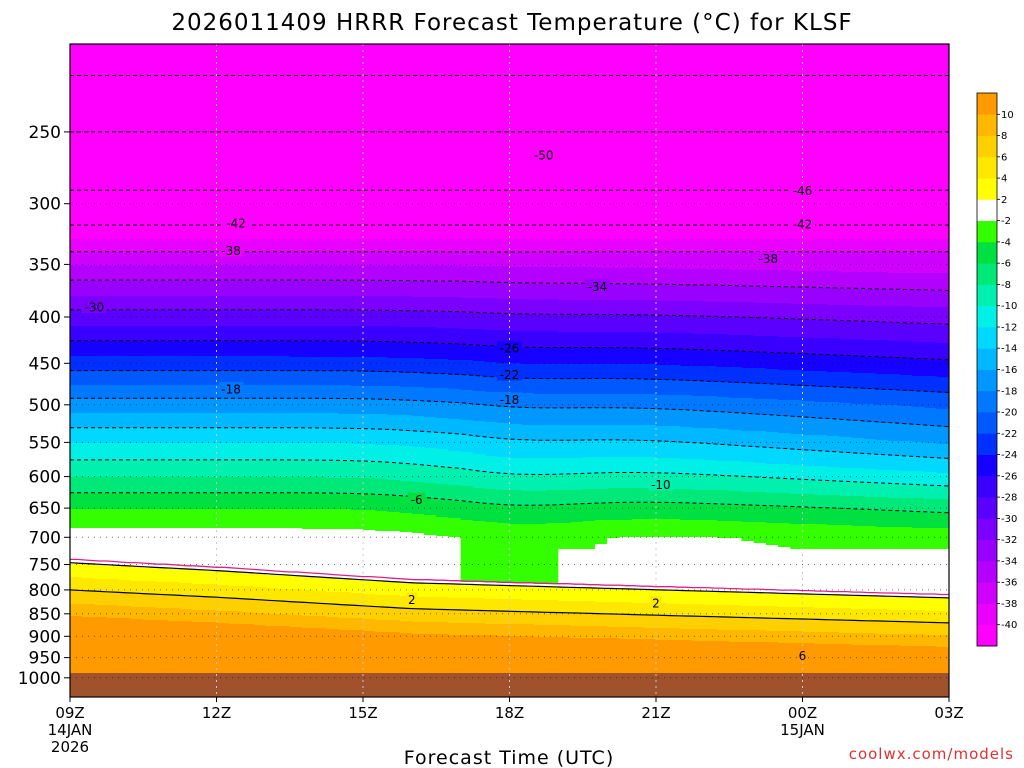 The image size is (1024, 768). Describe the element at coordinates (544, 155) in the screenshot. I see `contour-label: -50` at that location.